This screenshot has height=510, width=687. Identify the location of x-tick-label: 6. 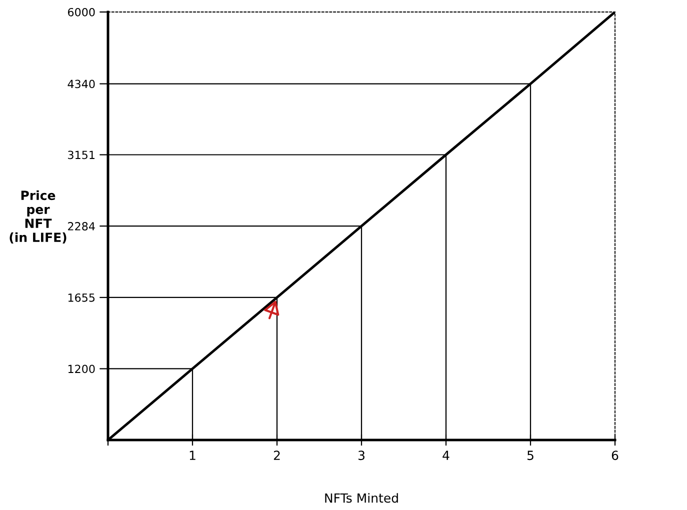
(615, 455).